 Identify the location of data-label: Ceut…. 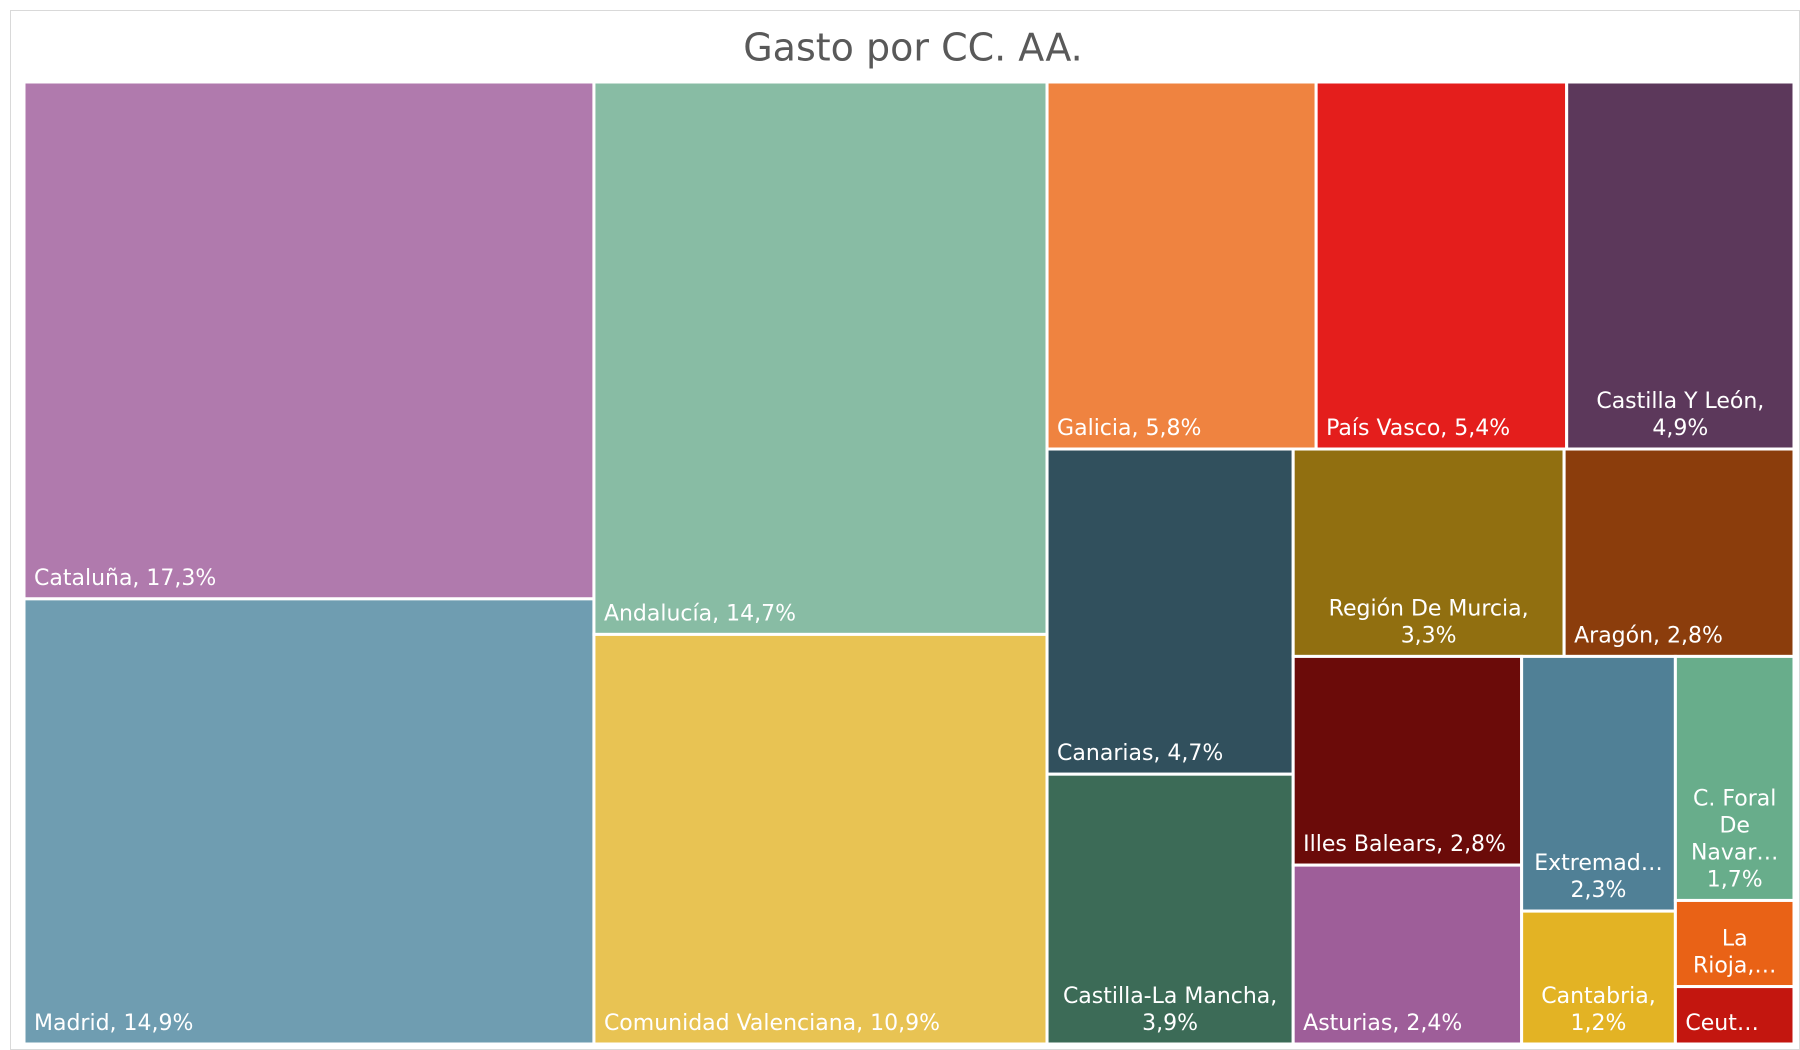
(1721, 1023).